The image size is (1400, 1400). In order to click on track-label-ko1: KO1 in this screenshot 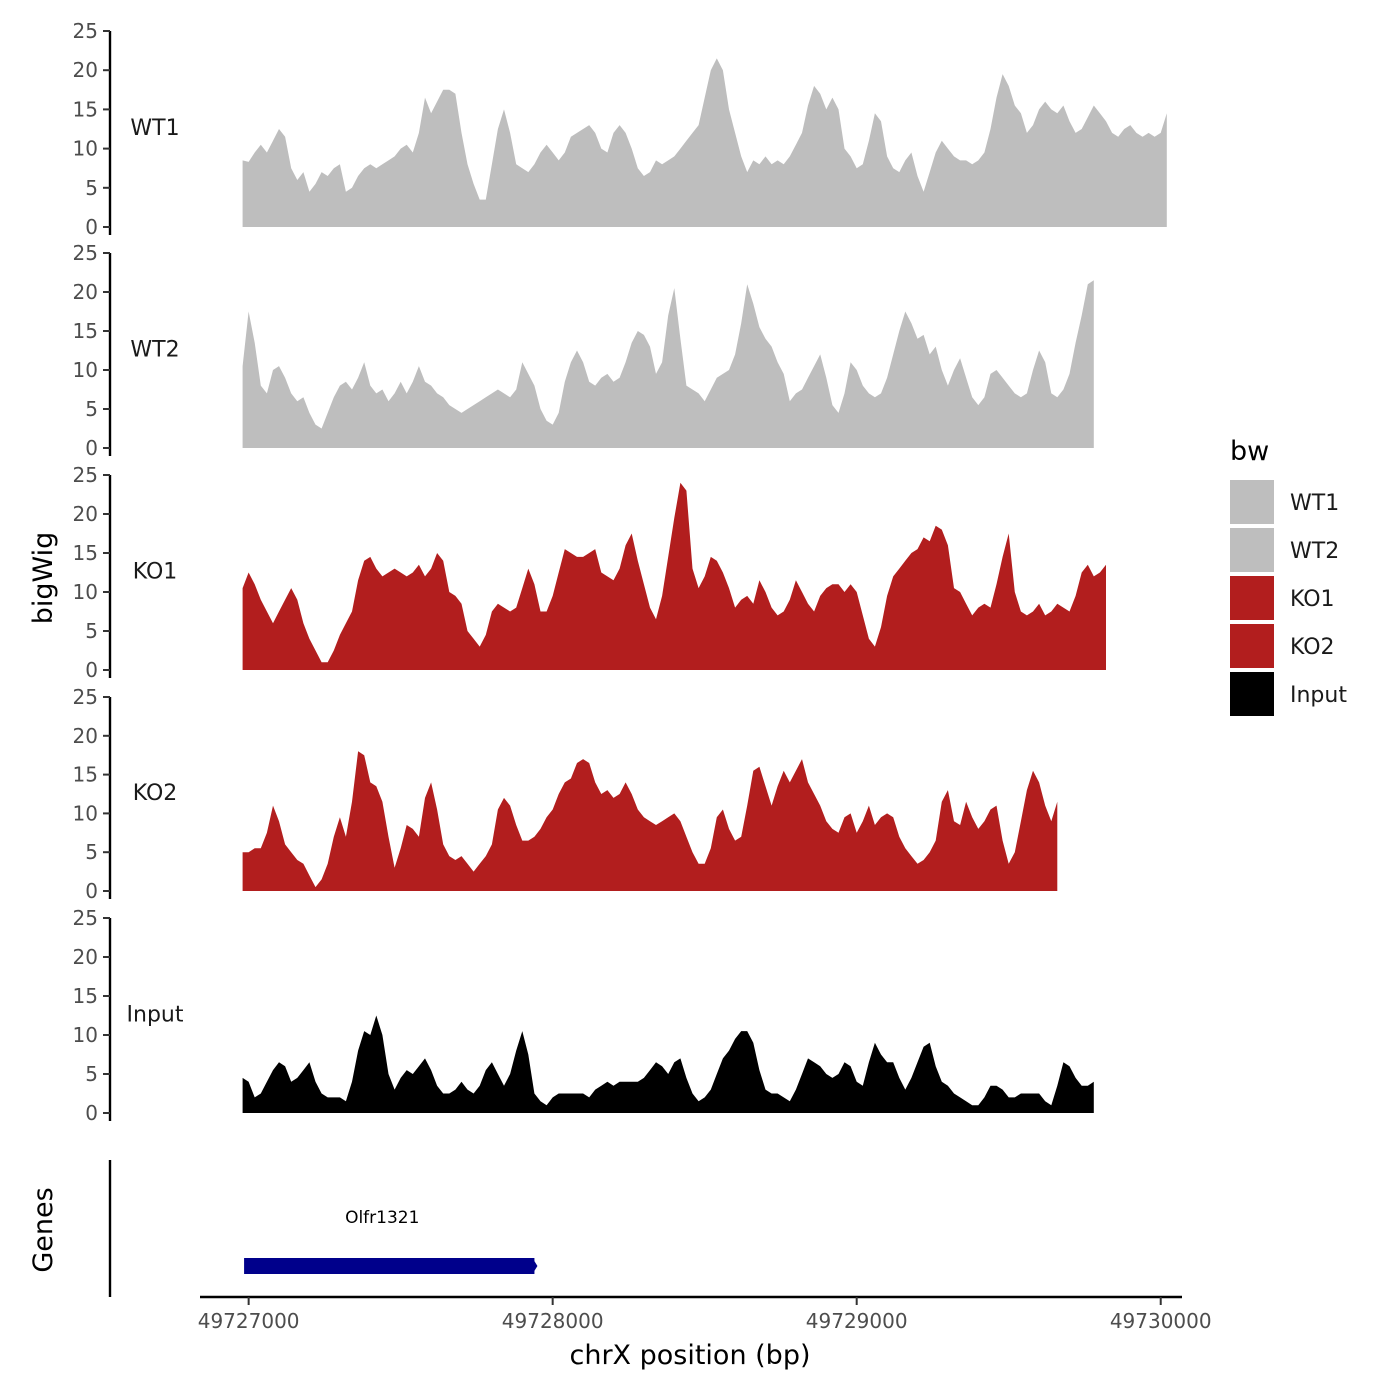, I will do `click(155, 571)`.